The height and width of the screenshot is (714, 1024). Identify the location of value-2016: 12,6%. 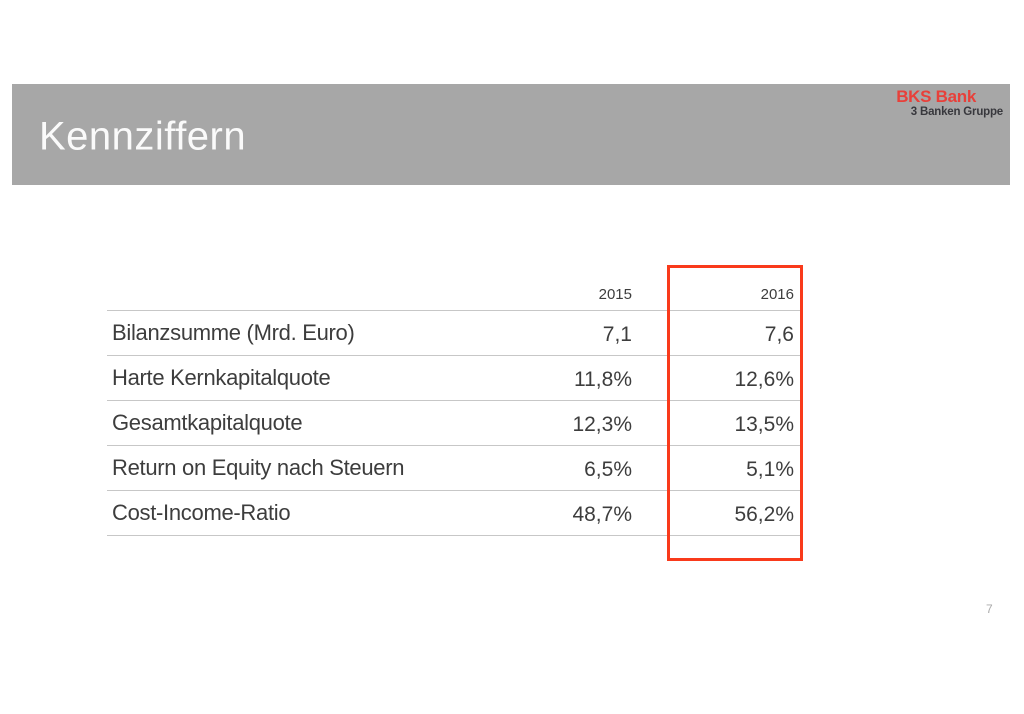
(764, 379).